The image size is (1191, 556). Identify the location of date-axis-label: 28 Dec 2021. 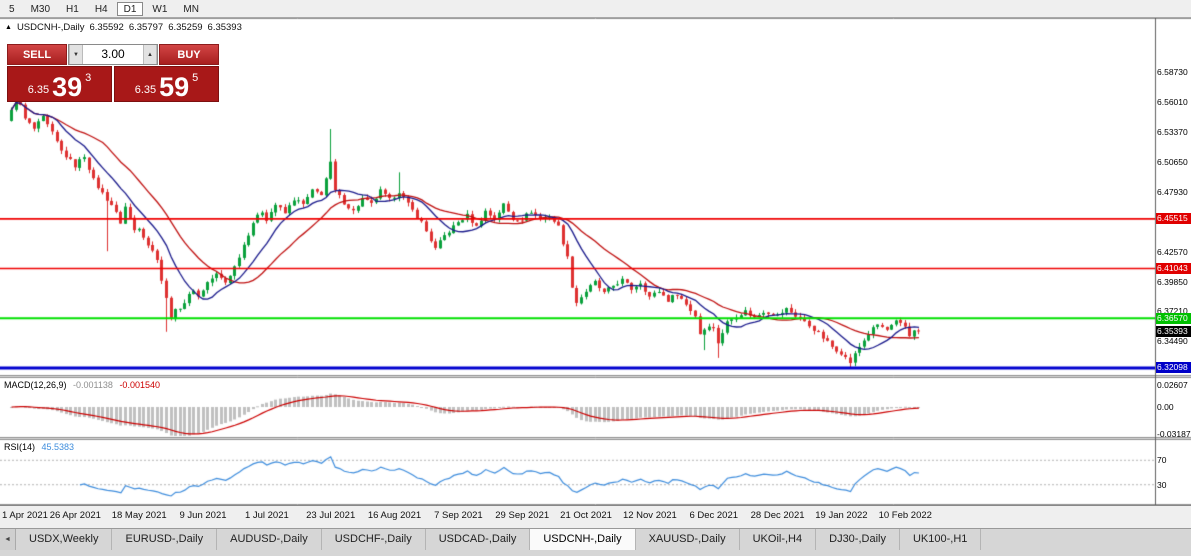
(777, 515).